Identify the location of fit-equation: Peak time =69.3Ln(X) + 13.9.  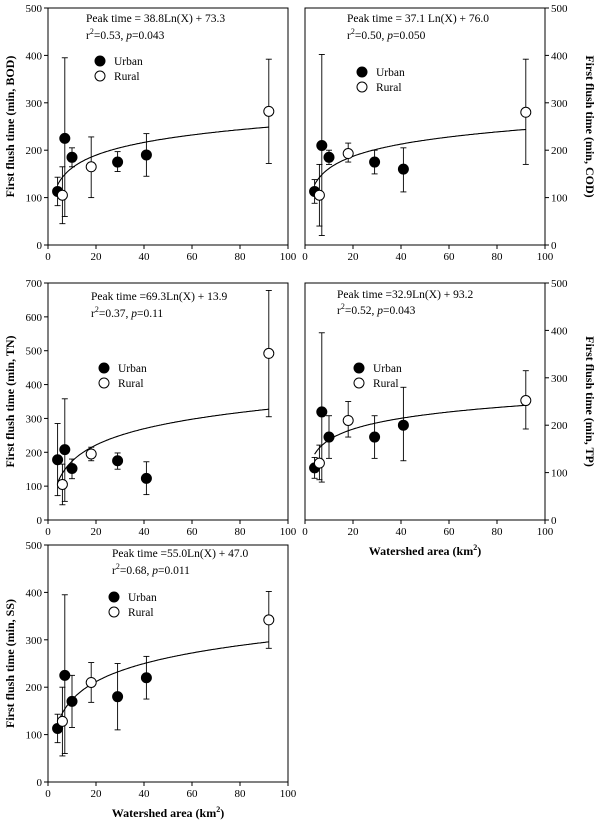
(159, 297).